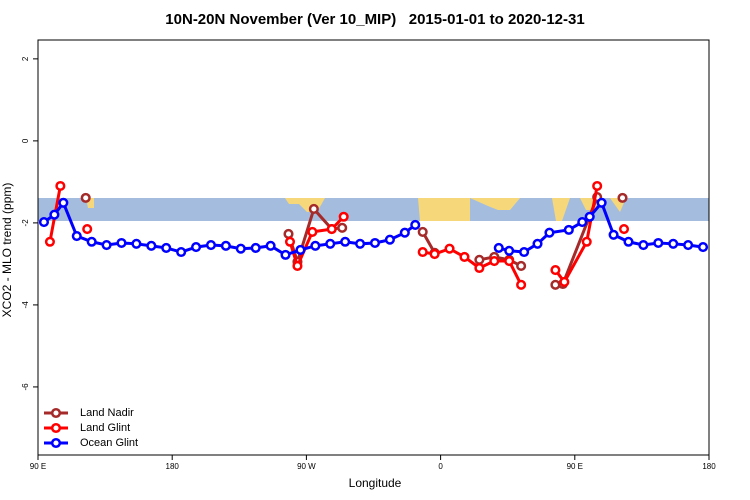  Describe the element at coordinates (105, 428) in the screenshot. I see `legend-label: Land Glint` at that location.